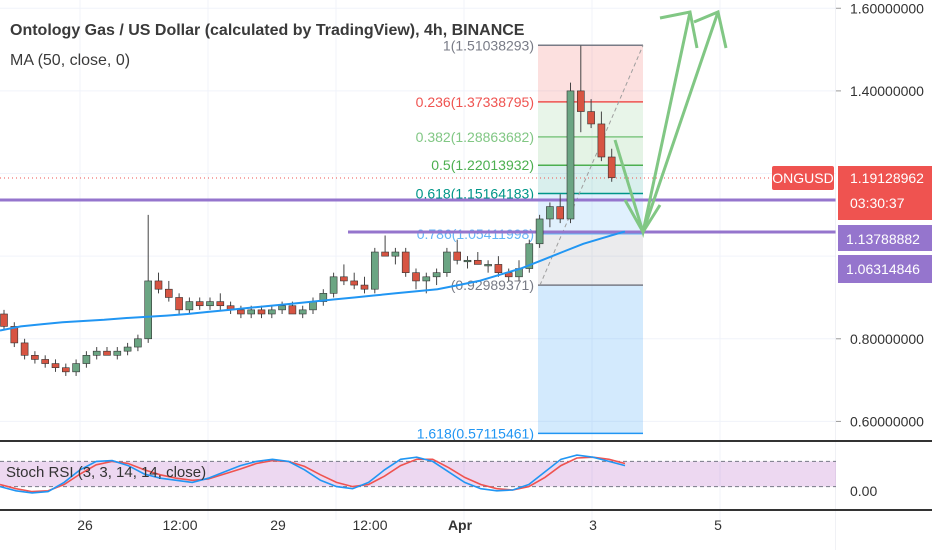  I want to click on price-tick-label: 0.80000000, so click(887, 339).